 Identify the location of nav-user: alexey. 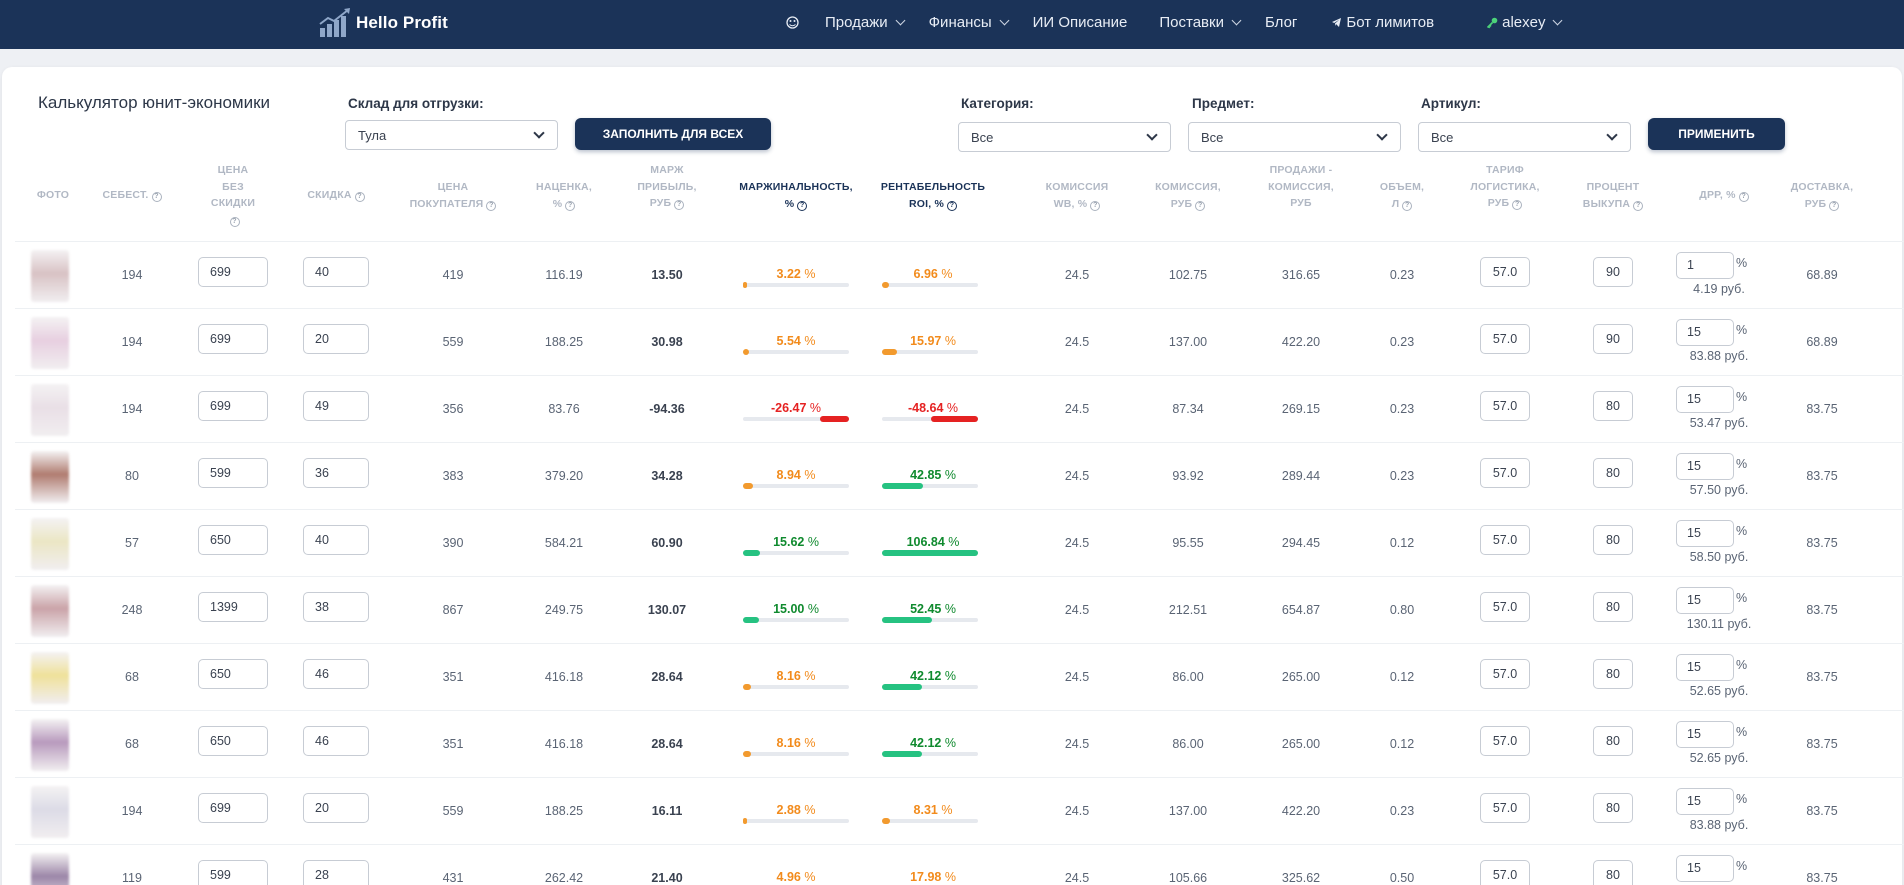
(1525, 22).